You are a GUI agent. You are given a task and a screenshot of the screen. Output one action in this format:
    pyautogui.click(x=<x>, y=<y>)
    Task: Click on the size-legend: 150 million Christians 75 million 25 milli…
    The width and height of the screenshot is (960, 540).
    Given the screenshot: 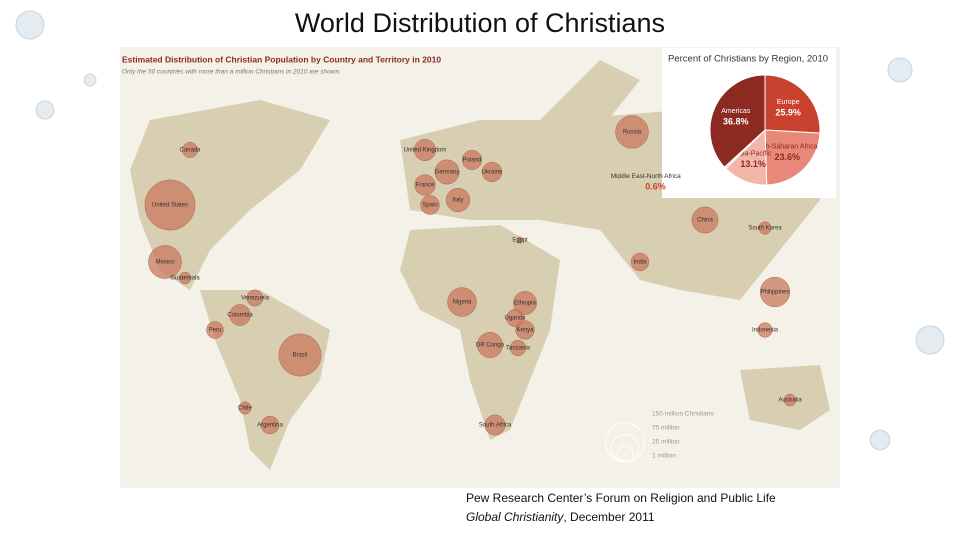 What is the action you would take?
    pyautogui.click(x=659, y=437)
    